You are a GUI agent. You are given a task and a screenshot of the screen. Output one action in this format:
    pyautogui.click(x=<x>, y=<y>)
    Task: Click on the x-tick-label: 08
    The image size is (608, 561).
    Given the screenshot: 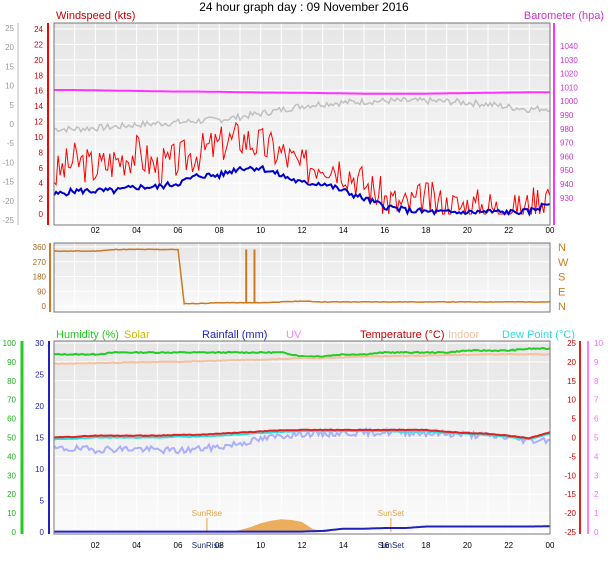 What is the action you would take?
    pyautogui.click(x=219, y=230)
    